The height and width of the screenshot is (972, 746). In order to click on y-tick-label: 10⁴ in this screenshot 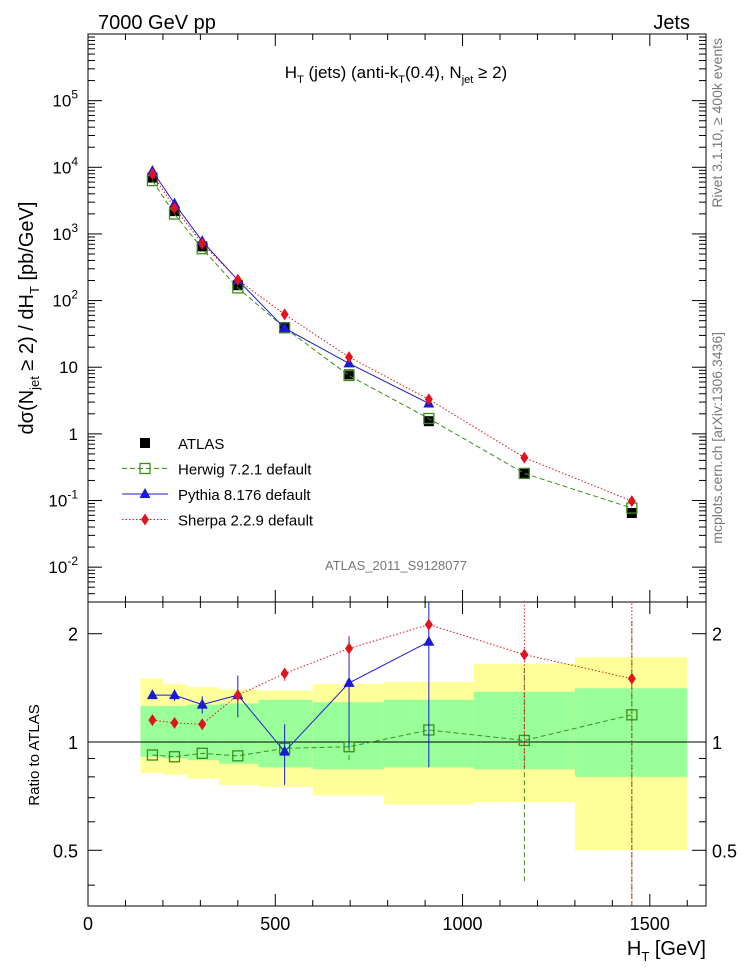, I will do `click(65, 165)`.